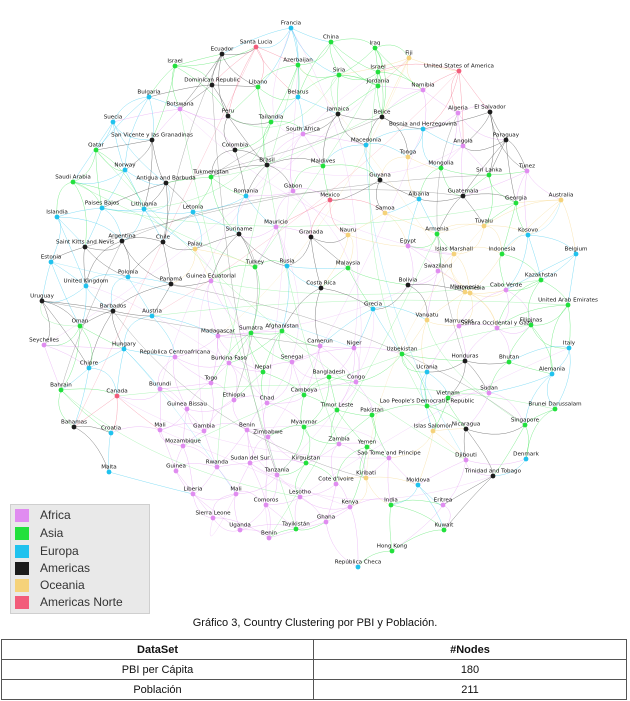 This screenshot has width=630, height=701. I want to click on node-label: Mexico, so click(330, 196).